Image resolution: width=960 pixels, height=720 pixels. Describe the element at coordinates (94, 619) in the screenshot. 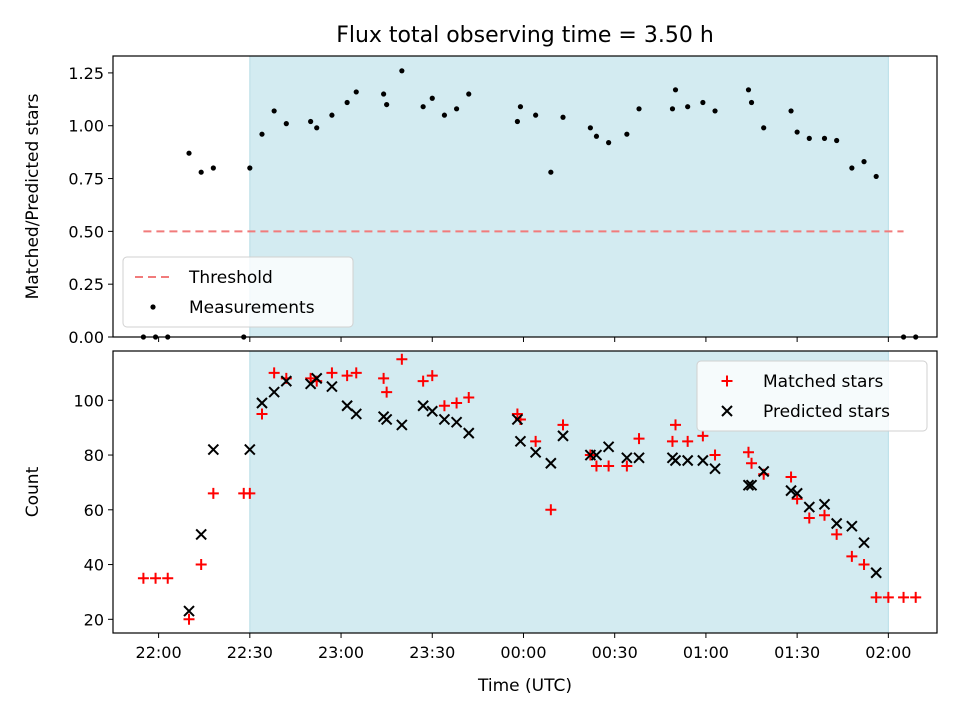

I see `y-tick-label: 20` at that location.